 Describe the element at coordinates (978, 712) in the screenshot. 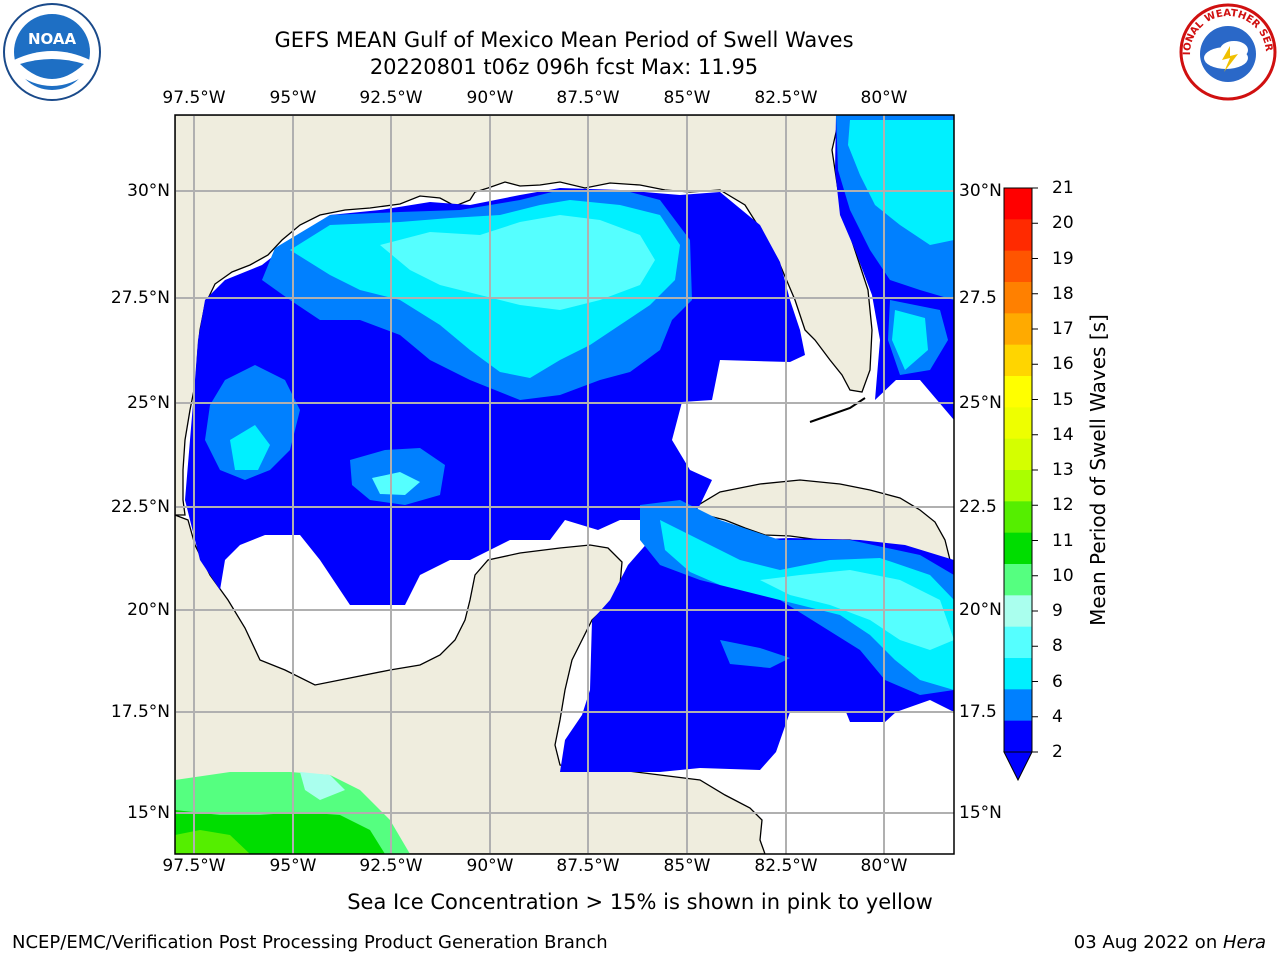

I see `lat-label-right: 17.5` at that location.